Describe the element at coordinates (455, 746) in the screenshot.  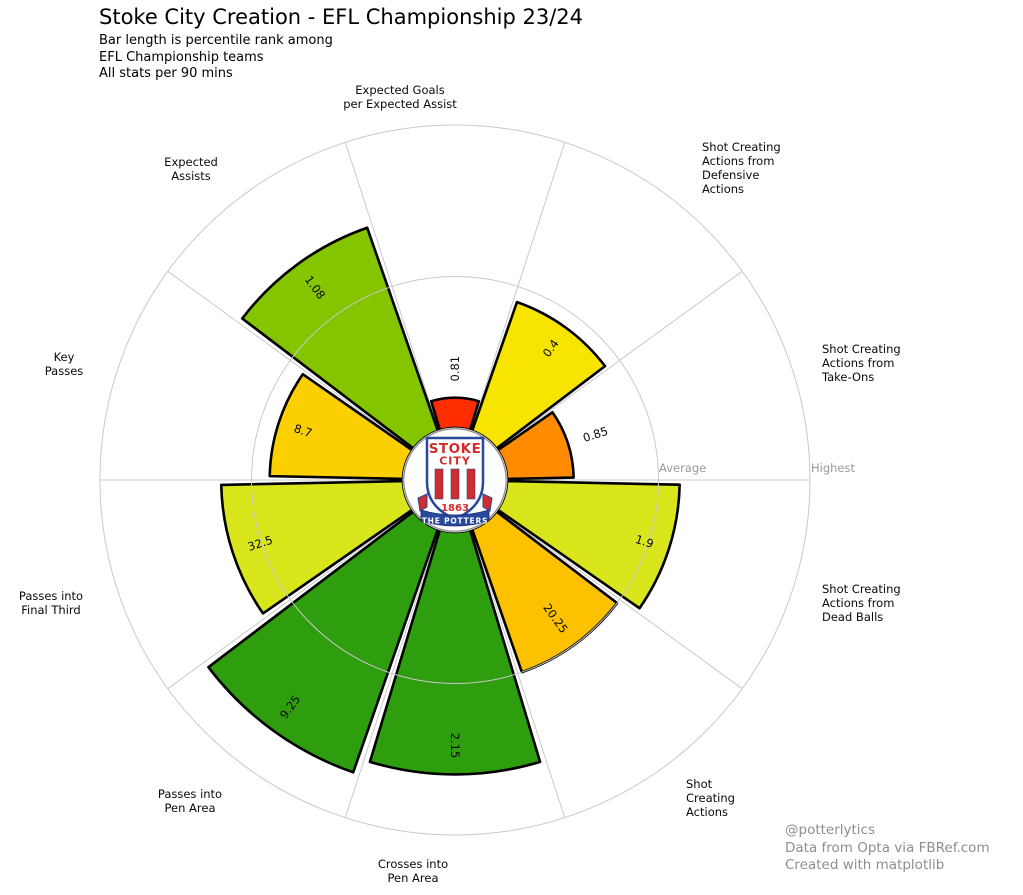
I see `slice-value-label-5: 2.15` at that location.